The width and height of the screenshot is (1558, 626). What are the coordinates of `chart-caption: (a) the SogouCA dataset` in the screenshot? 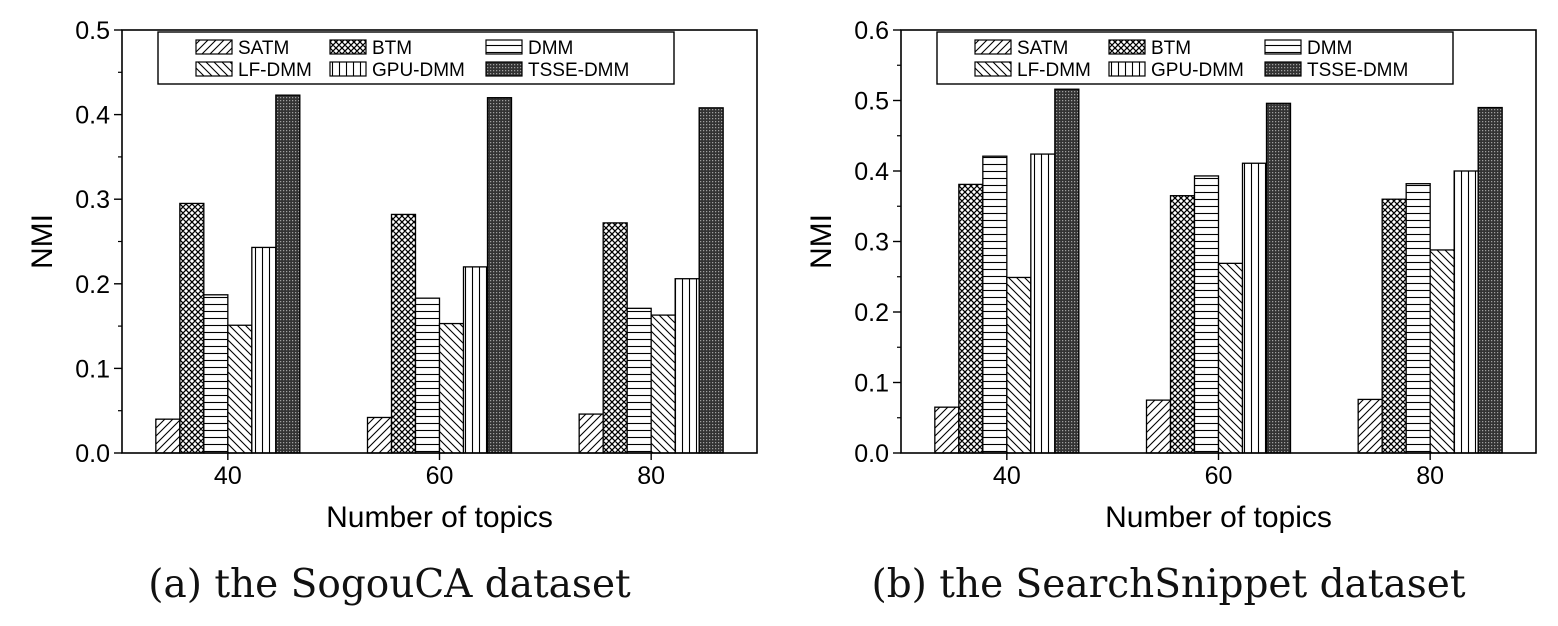 It's located at (389, 584).